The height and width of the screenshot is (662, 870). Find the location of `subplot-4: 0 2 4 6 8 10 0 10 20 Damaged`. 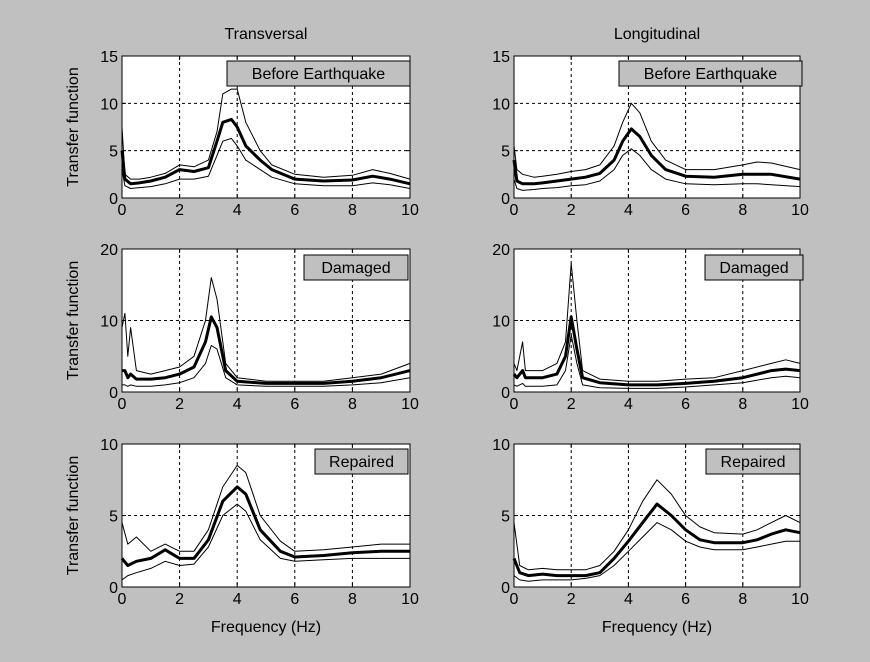

subplot-4: 0 2 4 6 8 10 0 10 20 Damaged is located at coordinates (650, 327).